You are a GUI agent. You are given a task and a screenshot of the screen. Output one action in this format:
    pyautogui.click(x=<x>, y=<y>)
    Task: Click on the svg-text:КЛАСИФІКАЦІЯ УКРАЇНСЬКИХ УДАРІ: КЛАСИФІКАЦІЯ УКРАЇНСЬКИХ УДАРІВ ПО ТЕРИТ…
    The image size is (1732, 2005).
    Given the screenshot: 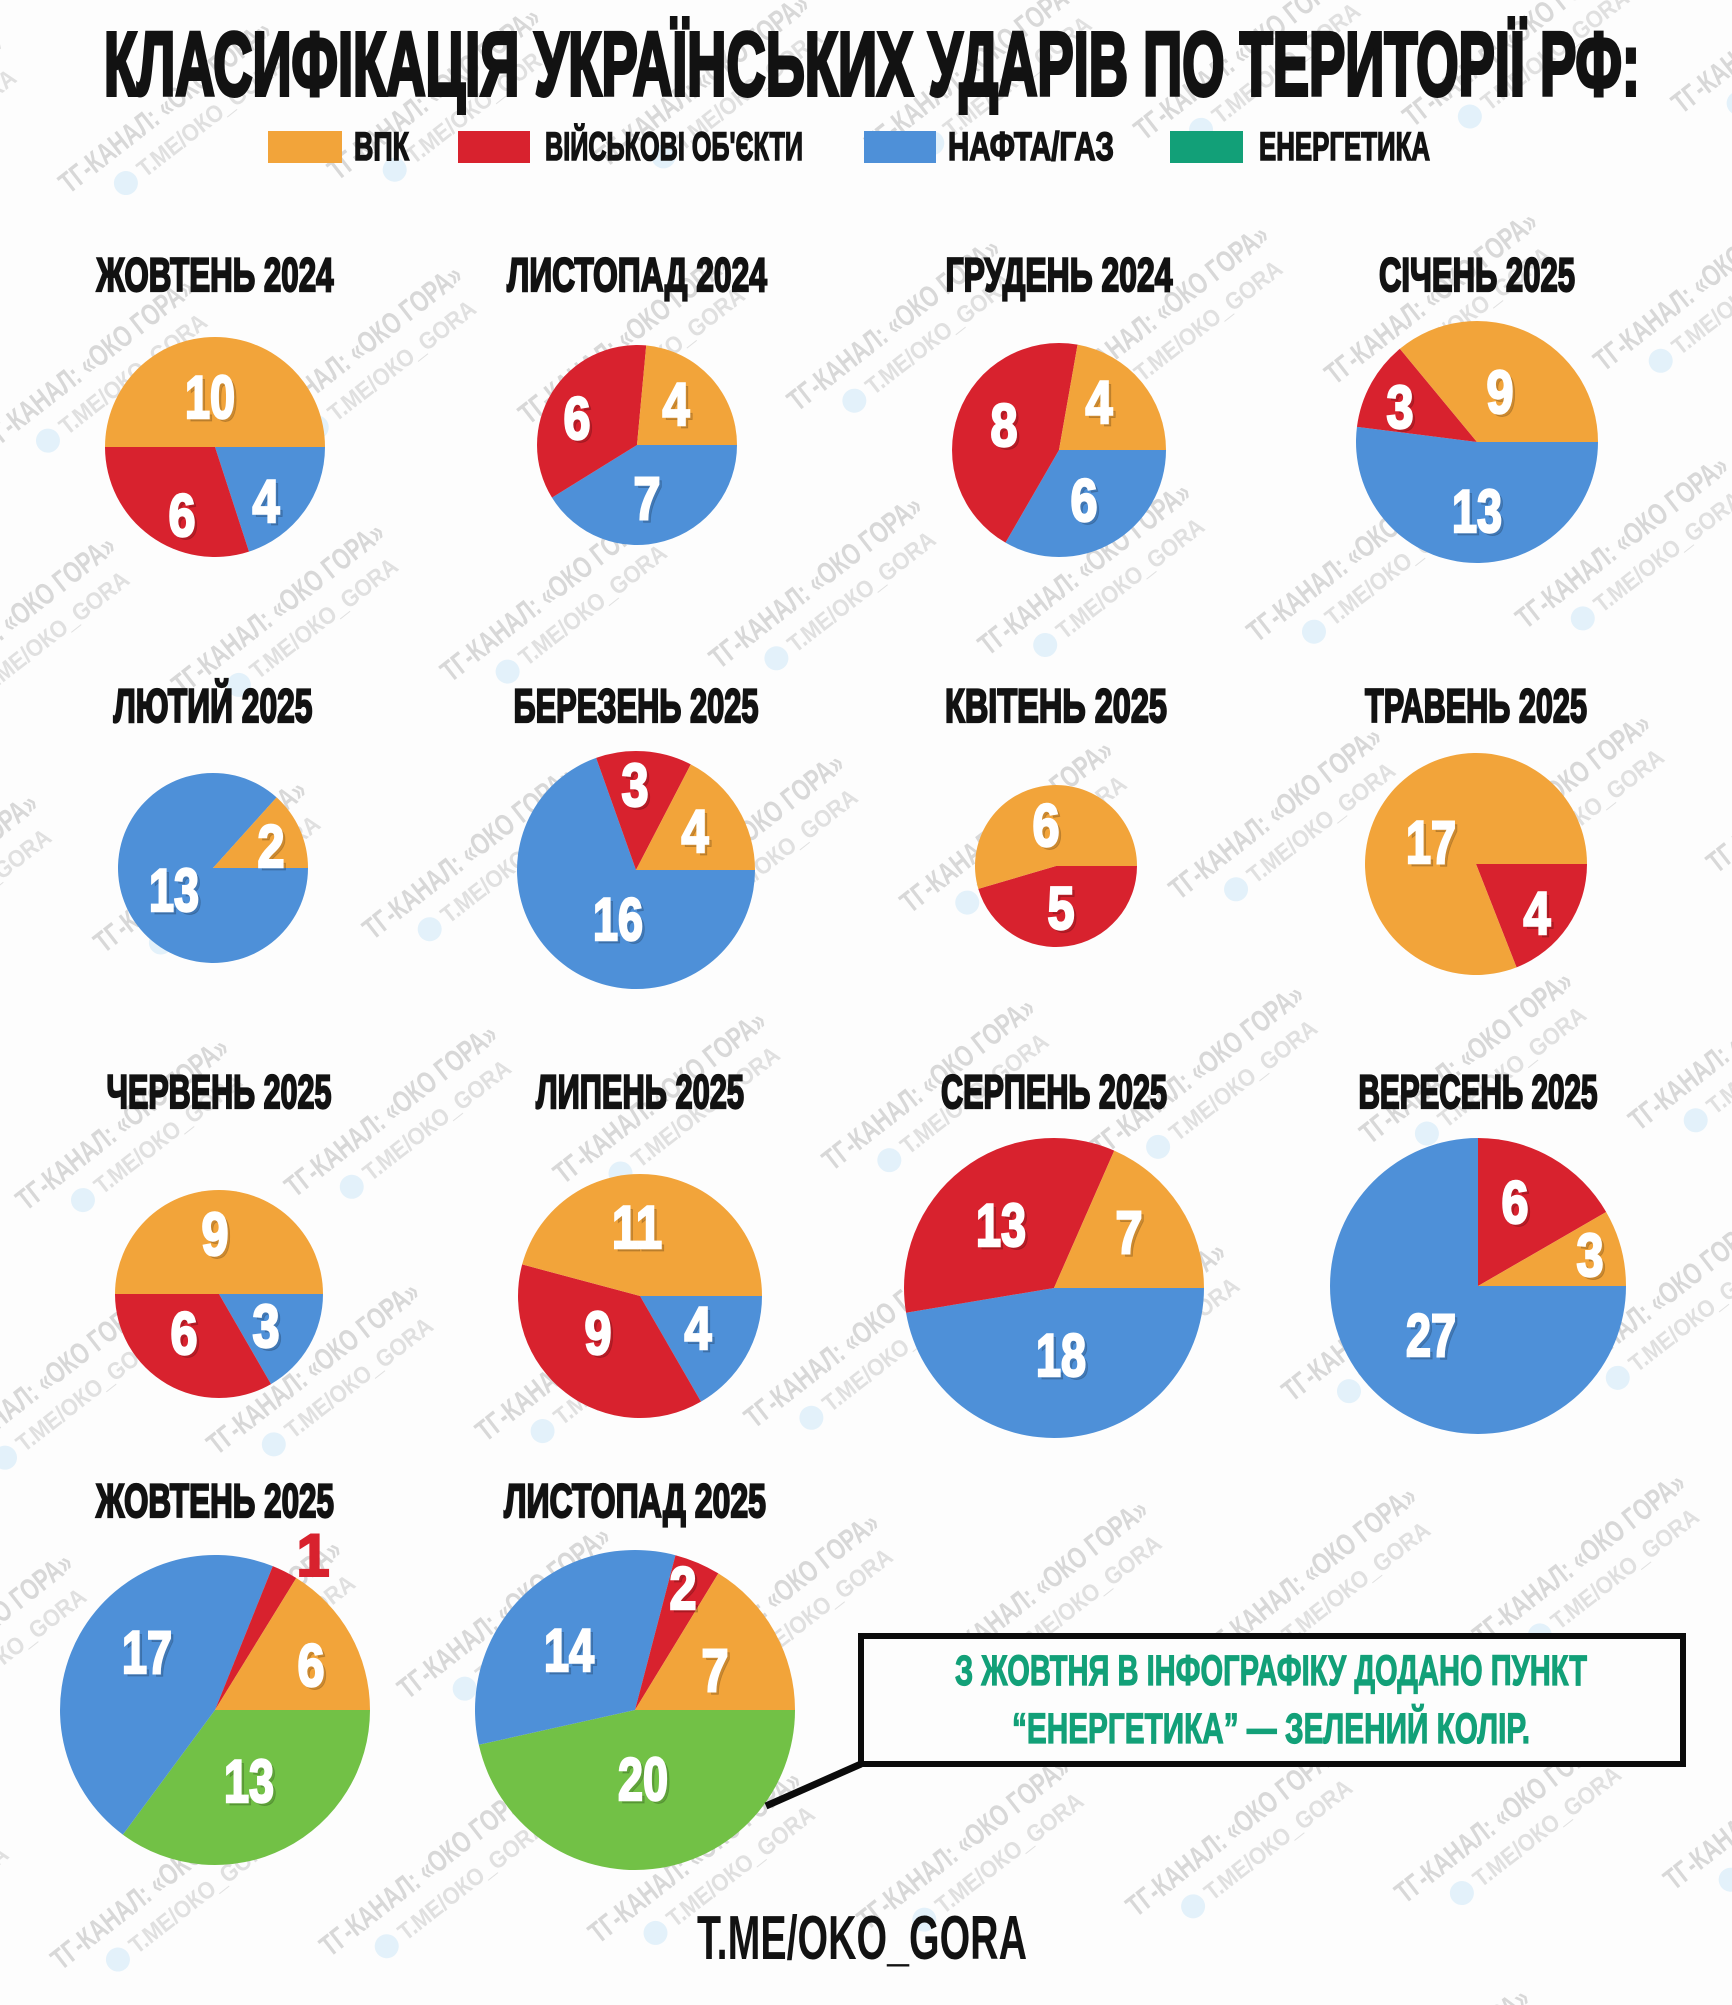 What is the action you would take?
    pyautogui.click(x=872, y=65)
    